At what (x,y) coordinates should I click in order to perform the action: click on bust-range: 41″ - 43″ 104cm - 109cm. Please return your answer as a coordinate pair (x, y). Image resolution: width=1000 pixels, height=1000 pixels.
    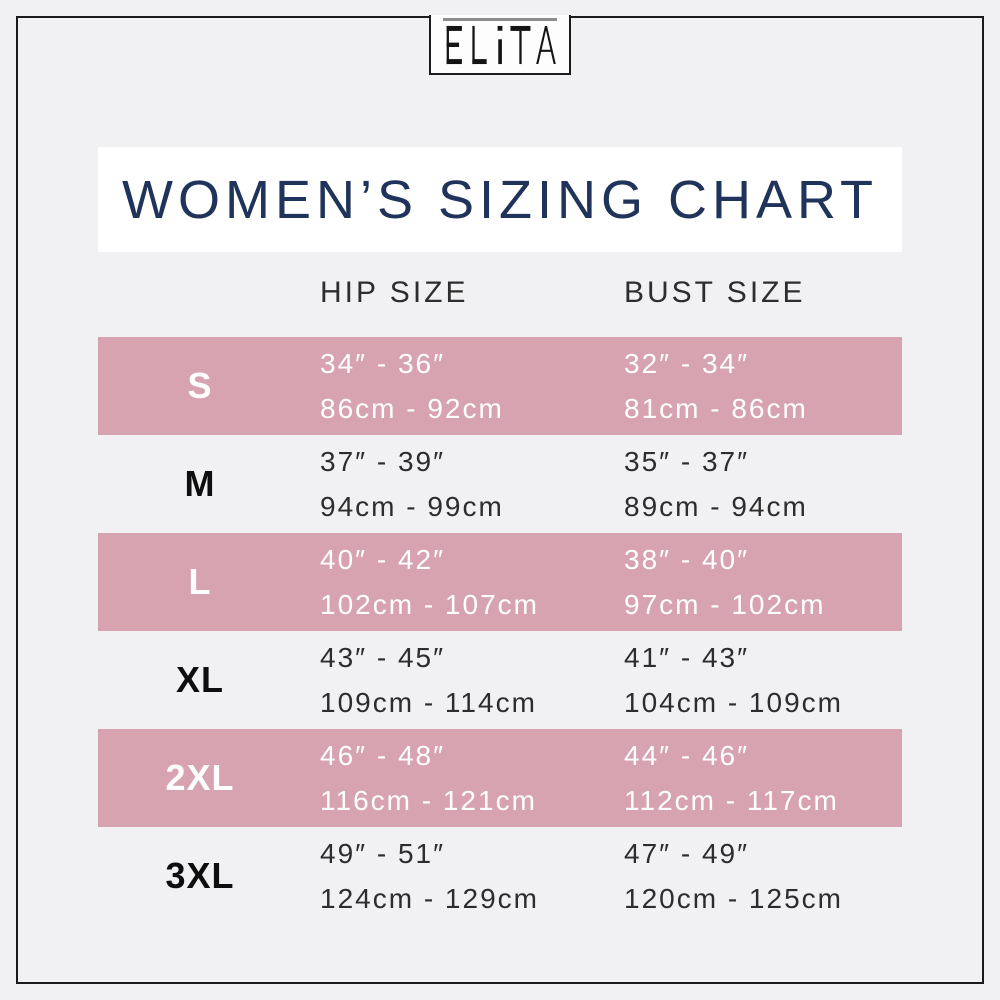
    Looking at the image, I should click on (733, 680).